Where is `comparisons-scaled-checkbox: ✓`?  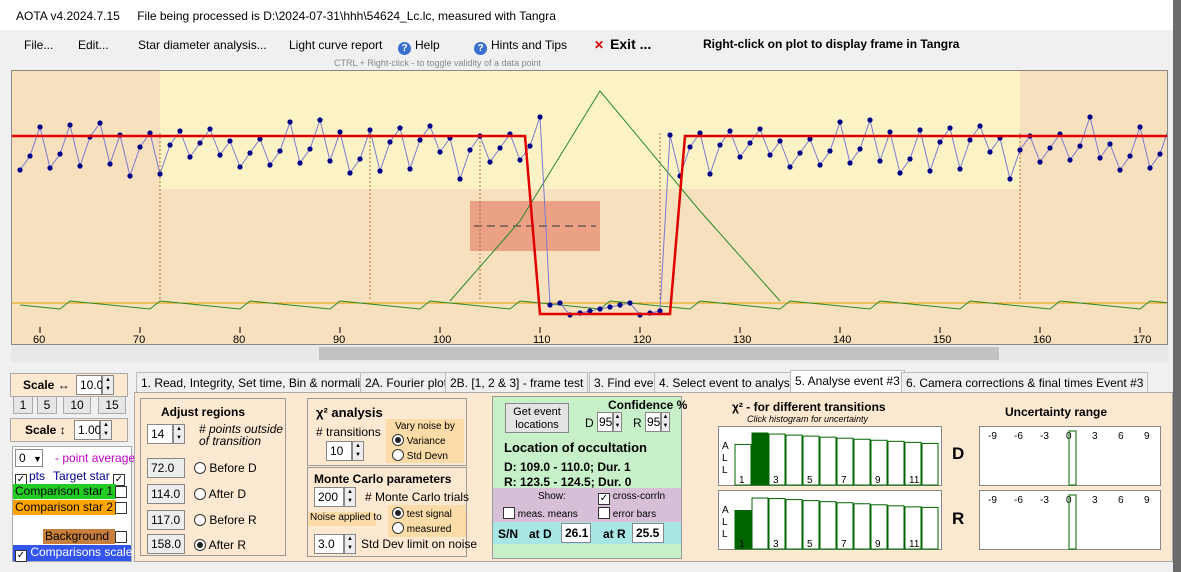 comparisons-scaled-checkbox: ✓ is located at coordinates (21, 556).